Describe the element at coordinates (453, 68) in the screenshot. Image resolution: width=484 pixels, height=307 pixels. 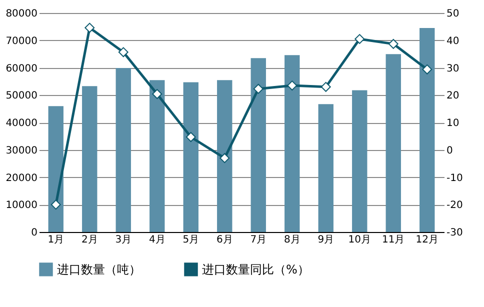
I see `y2-tick-label: 30` at that location.